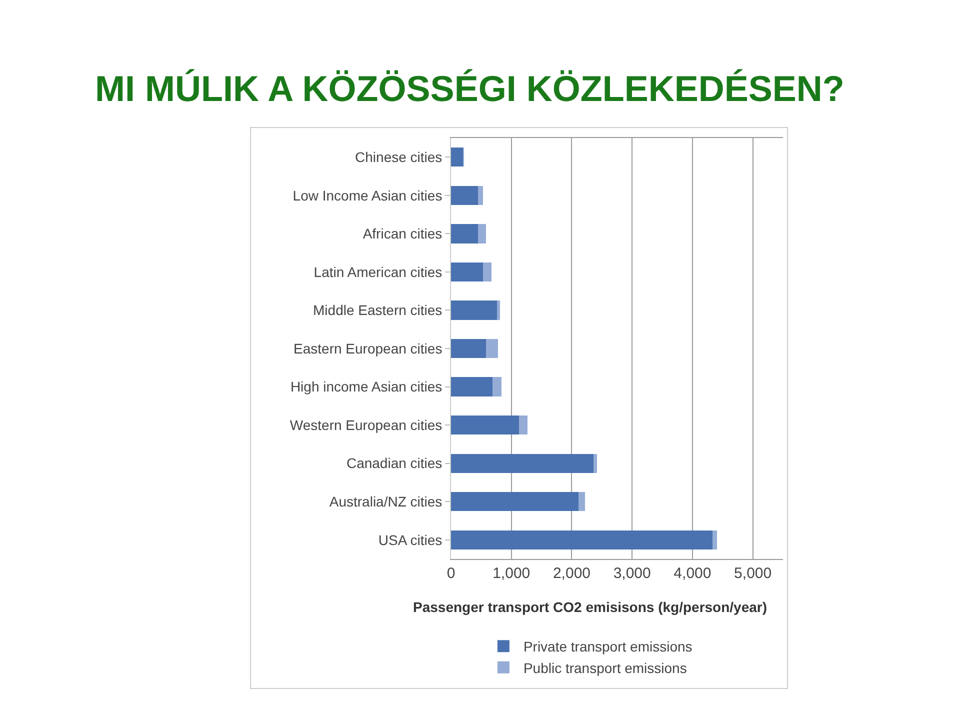  What do you see at coordinates (693, 573) in the screenshot?
I see `x-tick-label: 4,000` at bounding box center [693, 573].